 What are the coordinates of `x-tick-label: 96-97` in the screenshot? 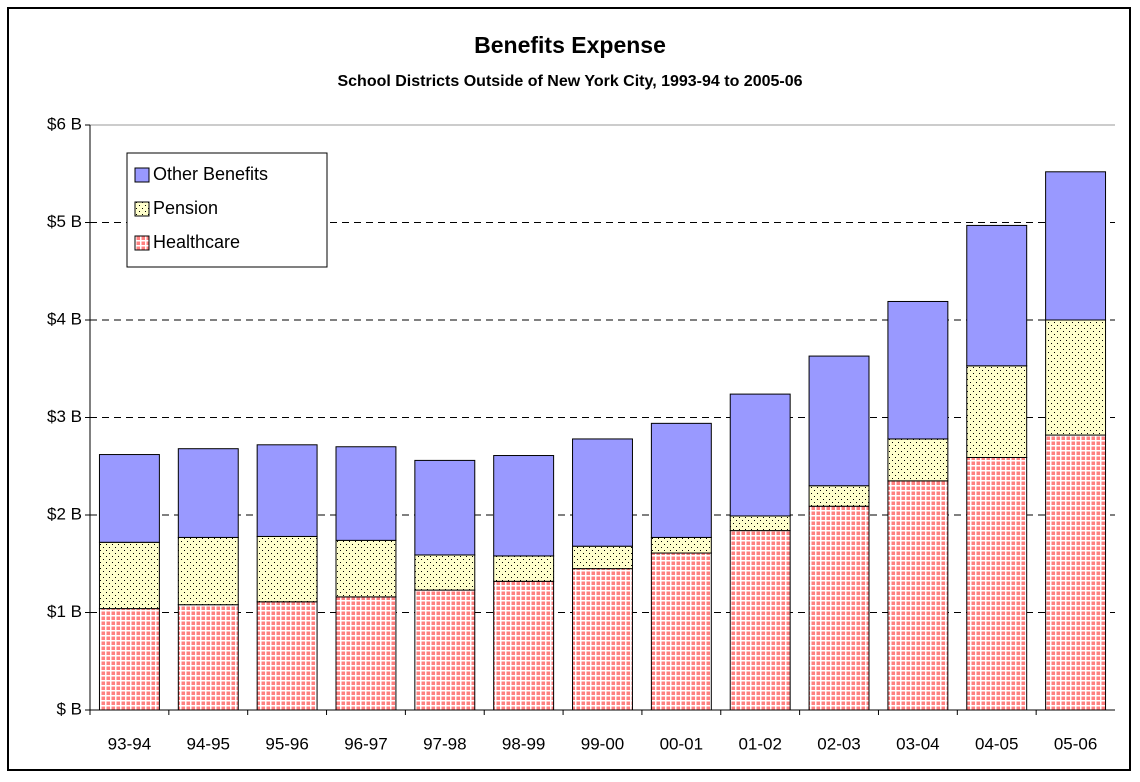 It's located at (365, 743).